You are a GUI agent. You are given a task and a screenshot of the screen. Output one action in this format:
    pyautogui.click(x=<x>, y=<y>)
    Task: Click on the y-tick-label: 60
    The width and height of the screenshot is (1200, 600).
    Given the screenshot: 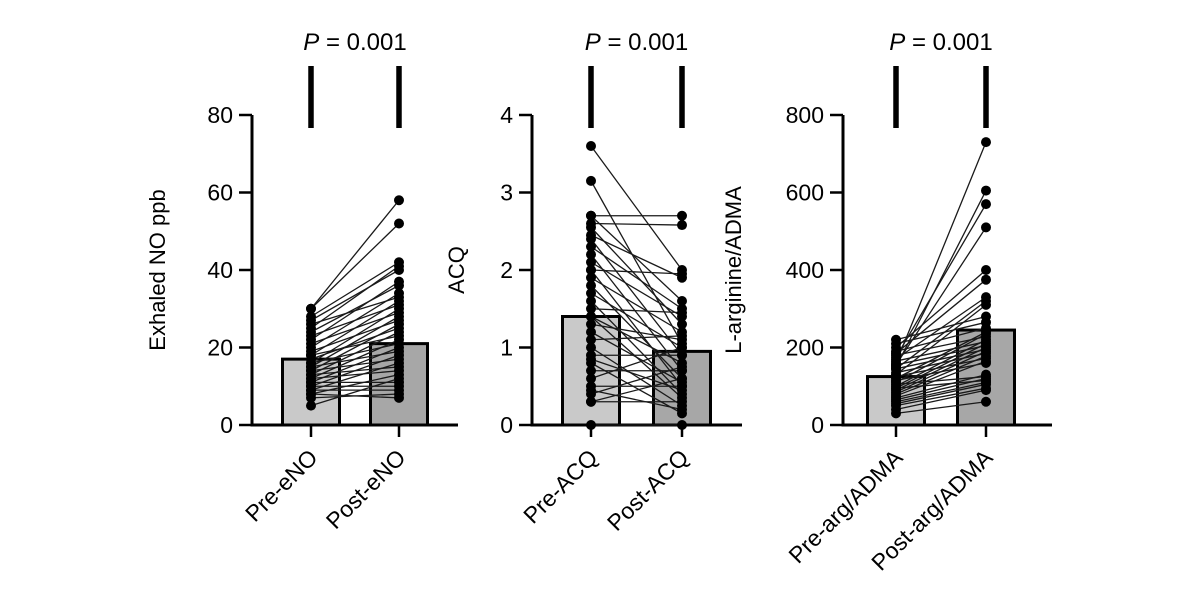 What is the action you would take?
    pyautogui.click(x=220, y=193)
    